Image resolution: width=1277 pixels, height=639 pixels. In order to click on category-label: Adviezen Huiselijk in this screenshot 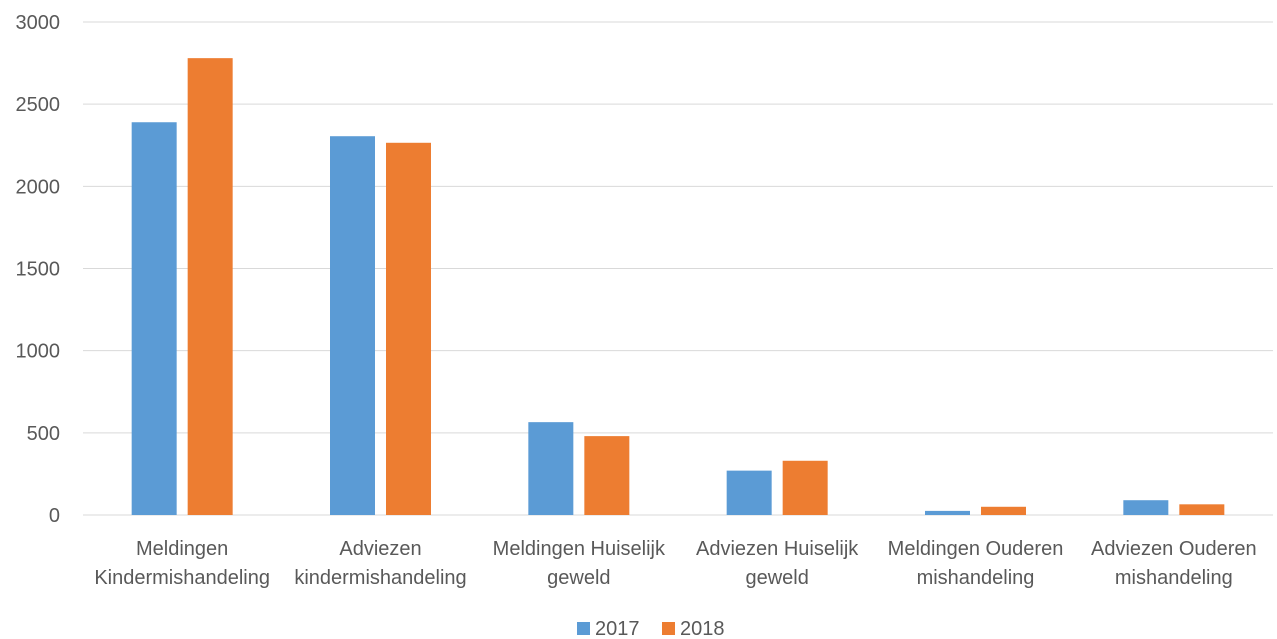, I will do `click(777, 549)`.